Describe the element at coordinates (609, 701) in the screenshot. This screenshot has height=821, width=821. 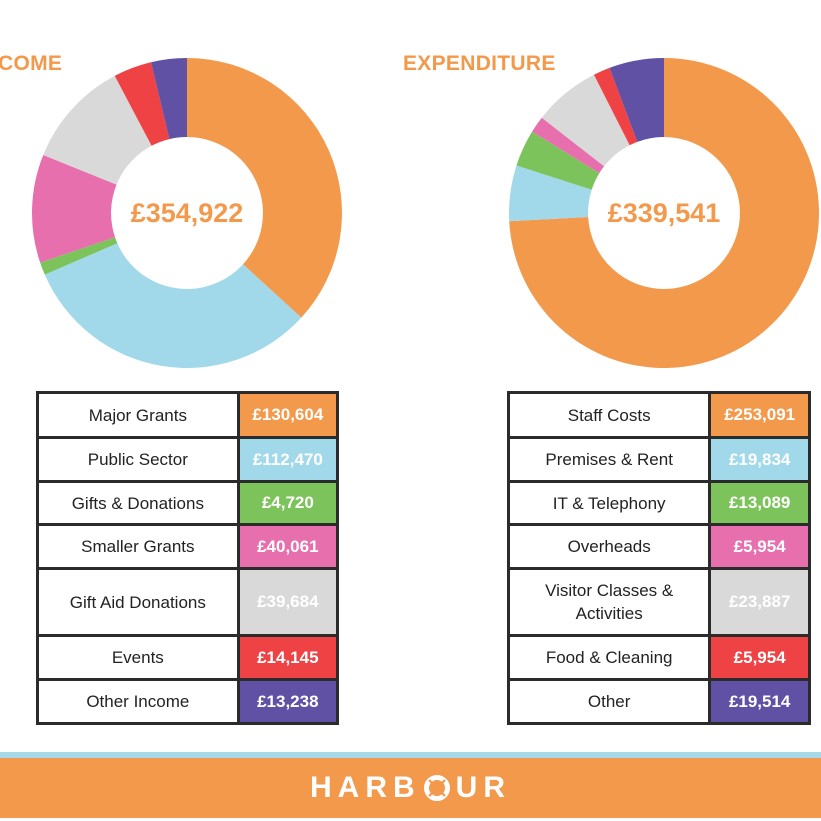
I see `row-label: Other` at that location.